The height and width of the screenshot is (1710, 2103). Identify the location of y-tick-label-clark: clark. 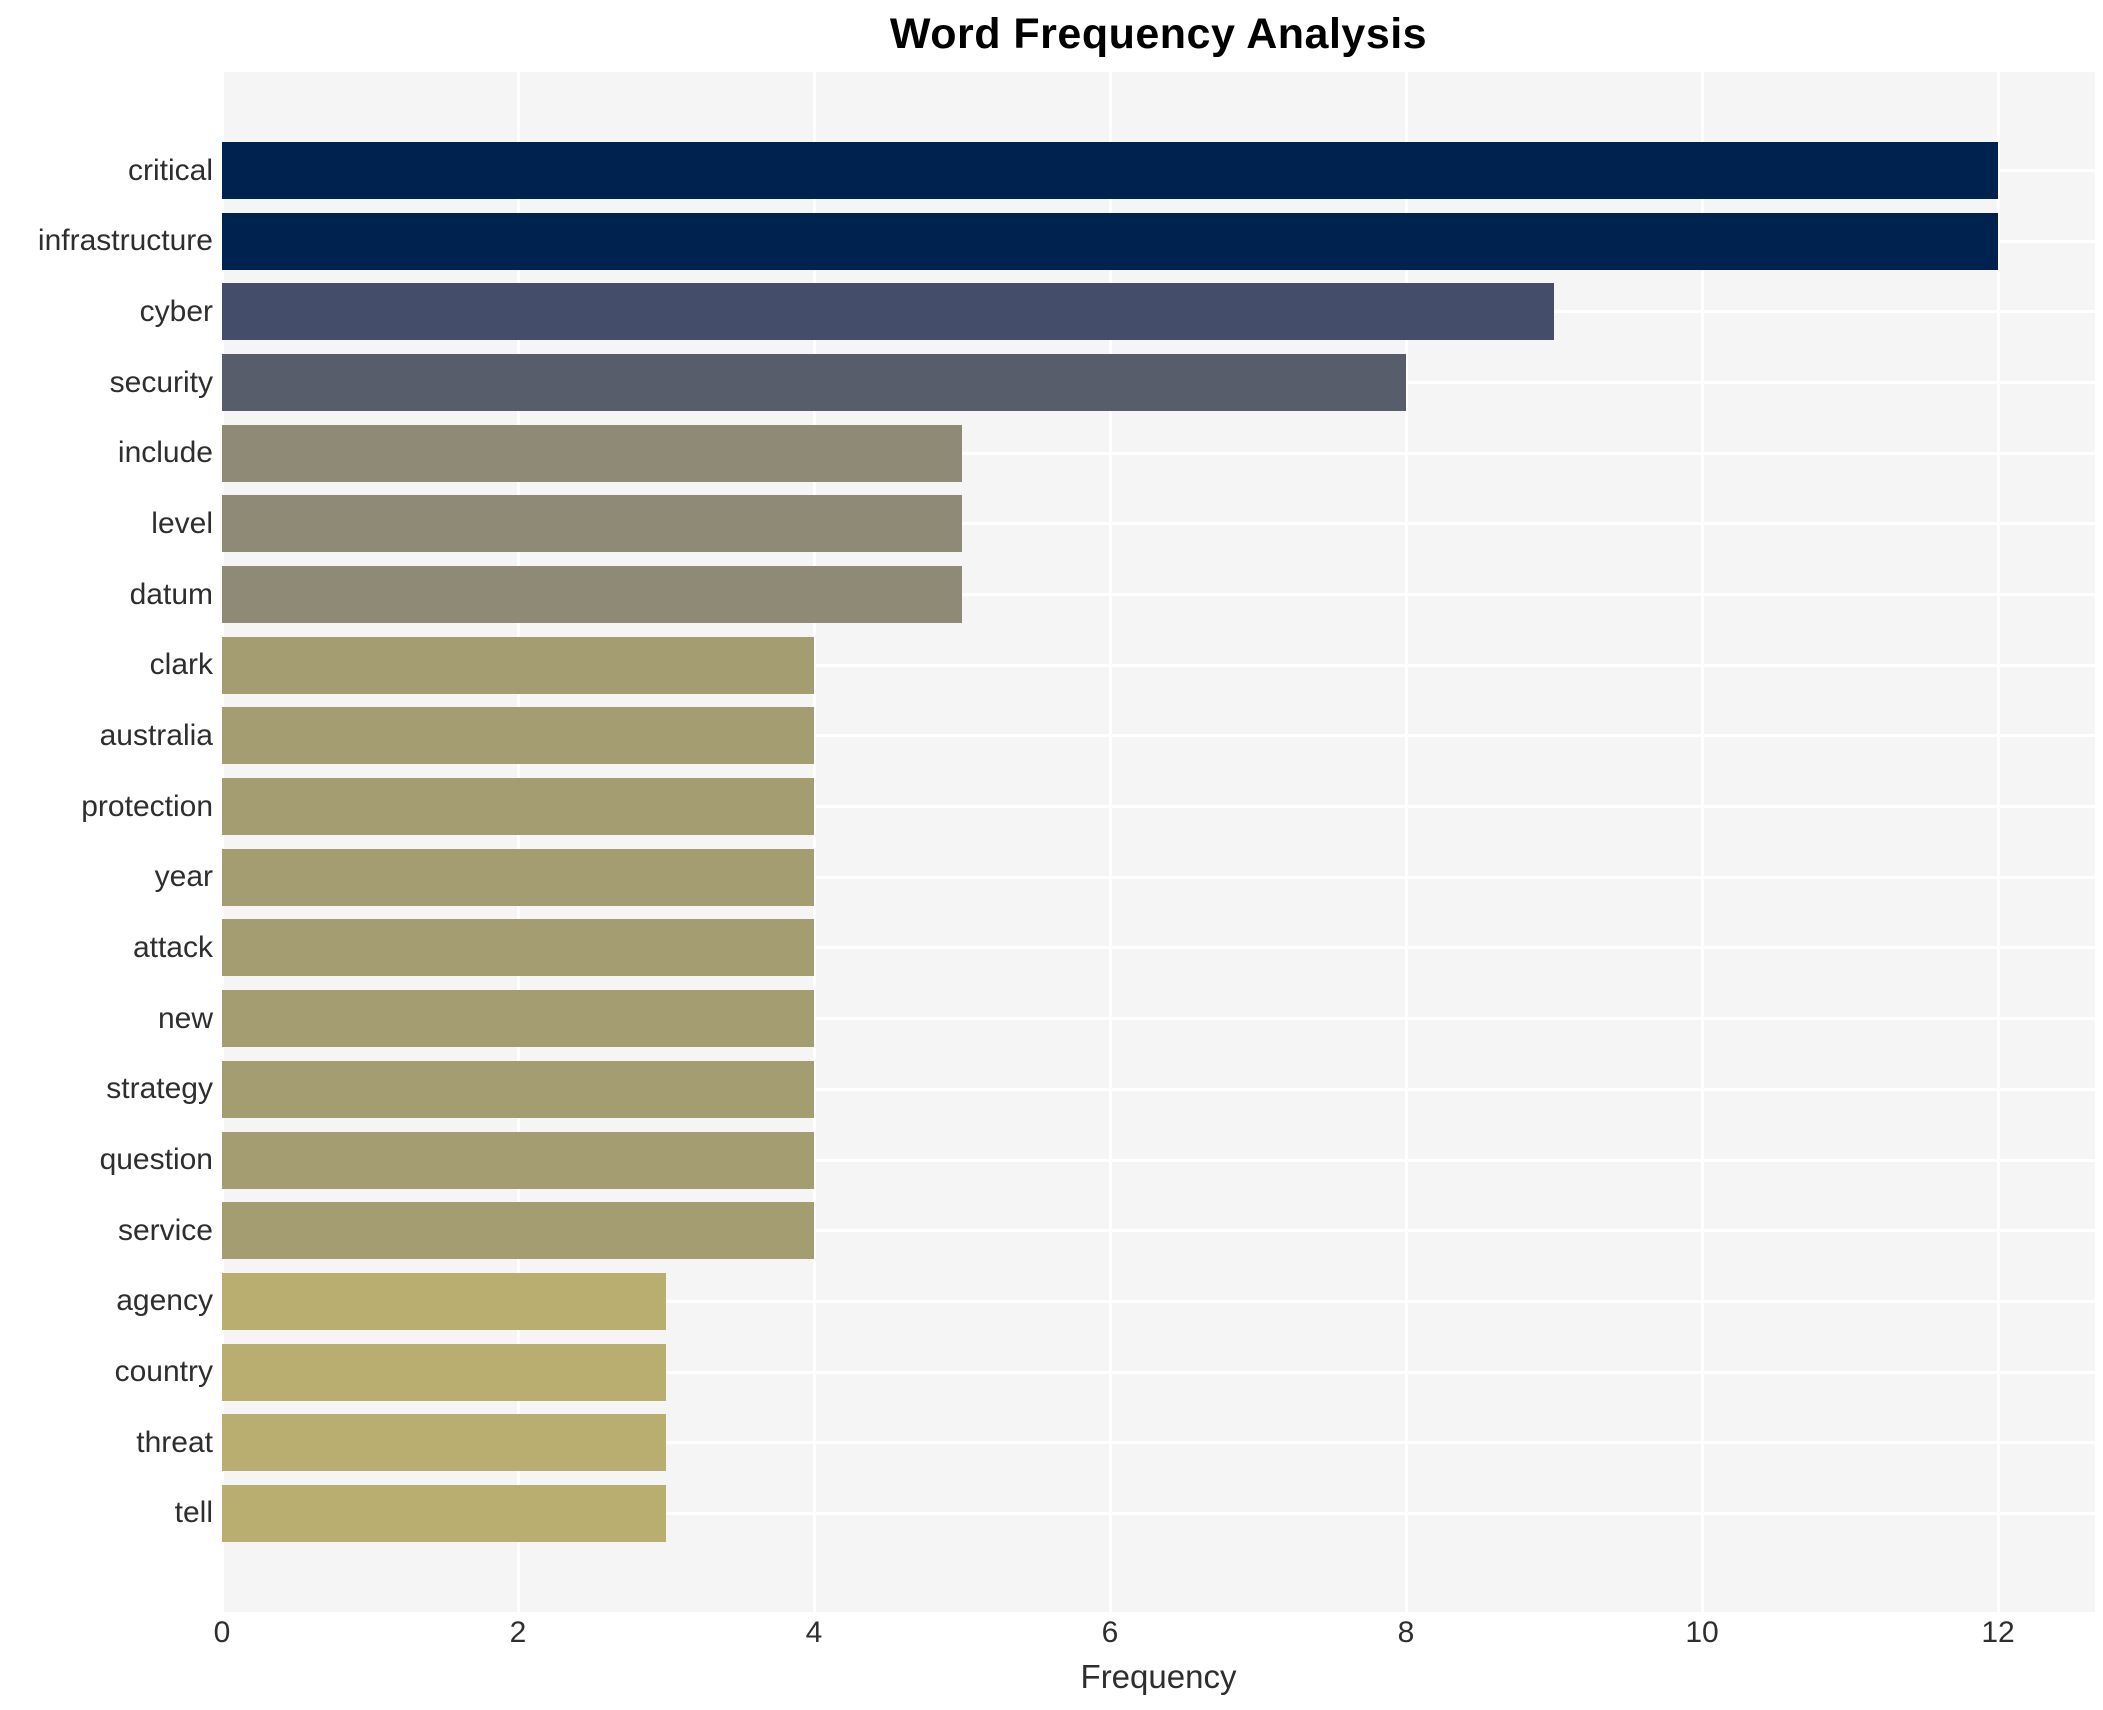
(181, 665).